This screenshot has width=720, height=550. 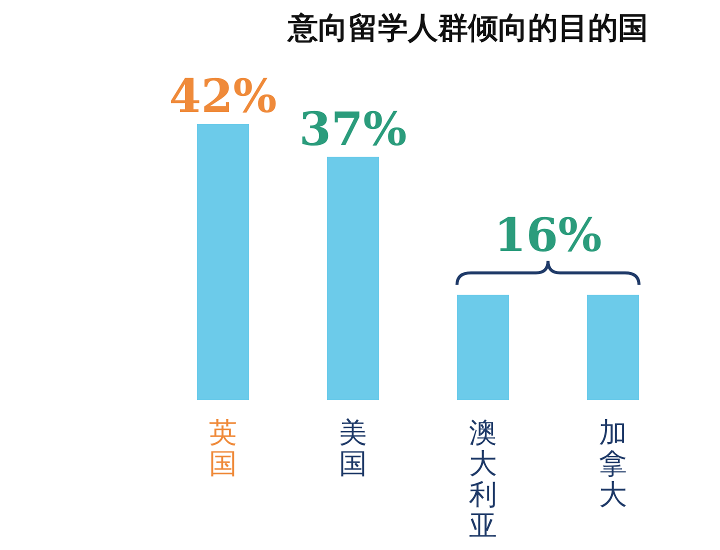 What do you see at coordinates (353, 448) in the screenshot?
I see `x-tick-label: 美国` at bounding box center [353, 448].